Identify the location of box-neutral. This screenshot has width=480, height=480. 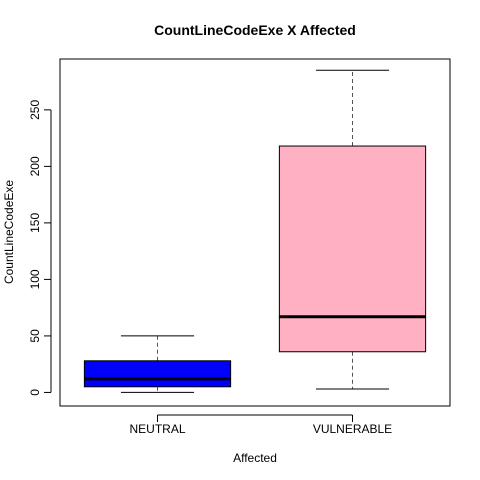
(157, 364).